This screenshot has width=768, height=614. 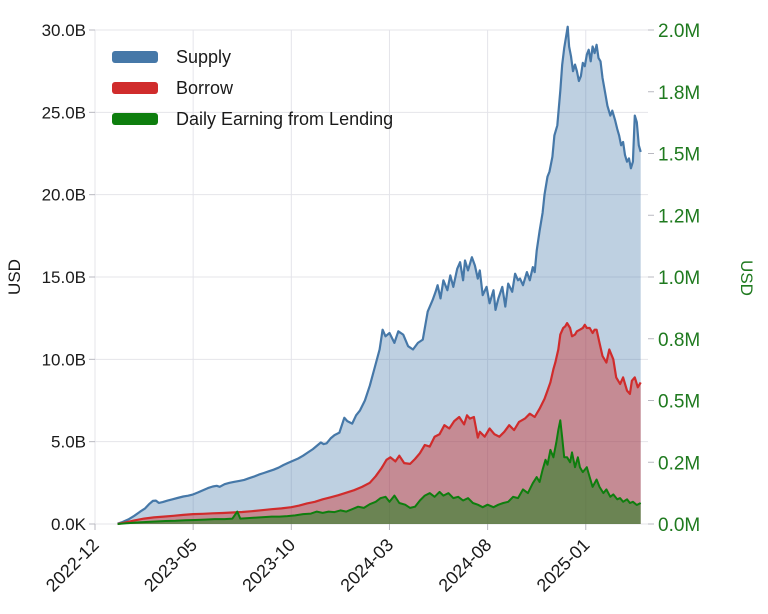 What do you see at coordinates (679, 525) in the screenshot?
I see `right-axis-tick-label: 0.0M` at bounding box center [679, 525].